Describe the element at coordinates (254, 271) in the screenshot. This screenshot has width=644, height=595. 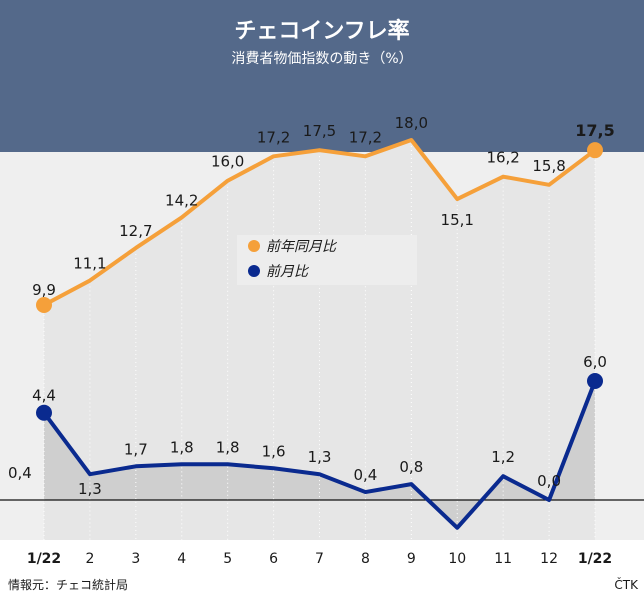
I see `legend-marker-mom` at that location.